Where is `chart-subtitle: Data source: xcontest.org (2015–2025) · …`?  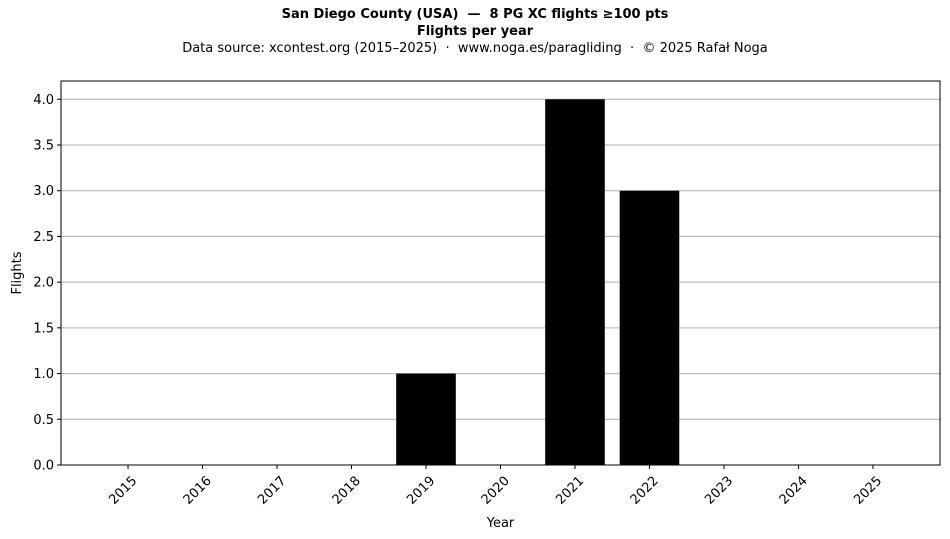 chart-subtitle: Data source: xcontest.org (2015–2025) · … is located at coordinates (475, 48).